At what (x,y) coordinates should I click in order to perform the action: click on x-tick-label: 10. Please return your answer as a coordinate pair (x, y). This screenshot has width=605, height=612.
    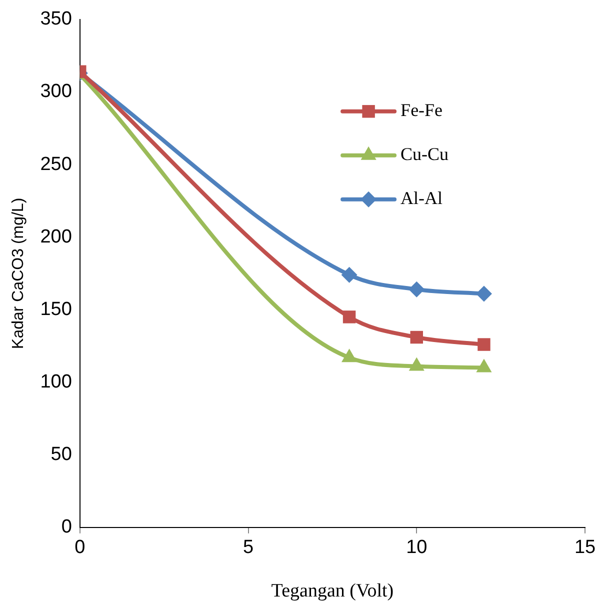
    Looking at the image, I should click on (417, 547).